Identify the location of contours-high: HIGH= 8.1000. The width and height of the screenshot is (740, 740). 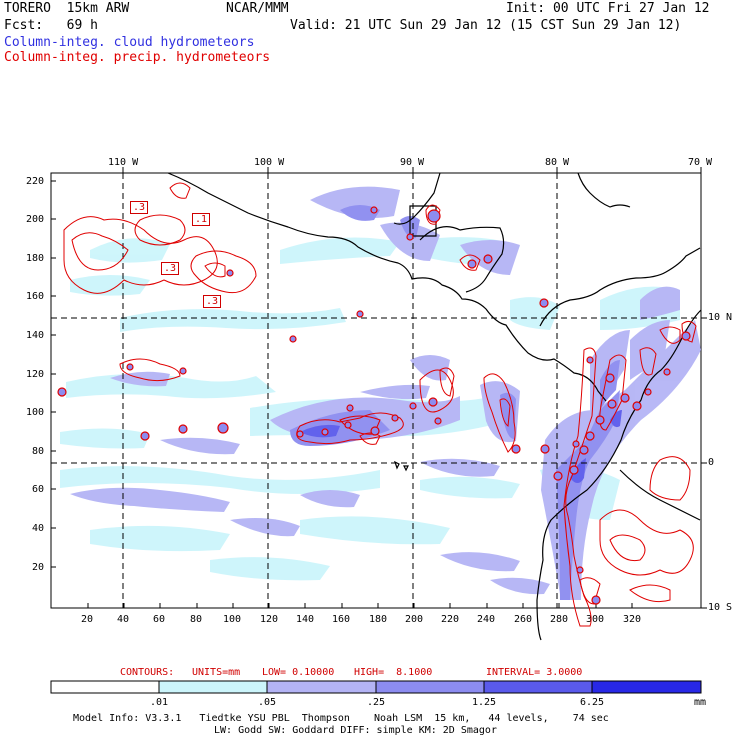
(393, 672).